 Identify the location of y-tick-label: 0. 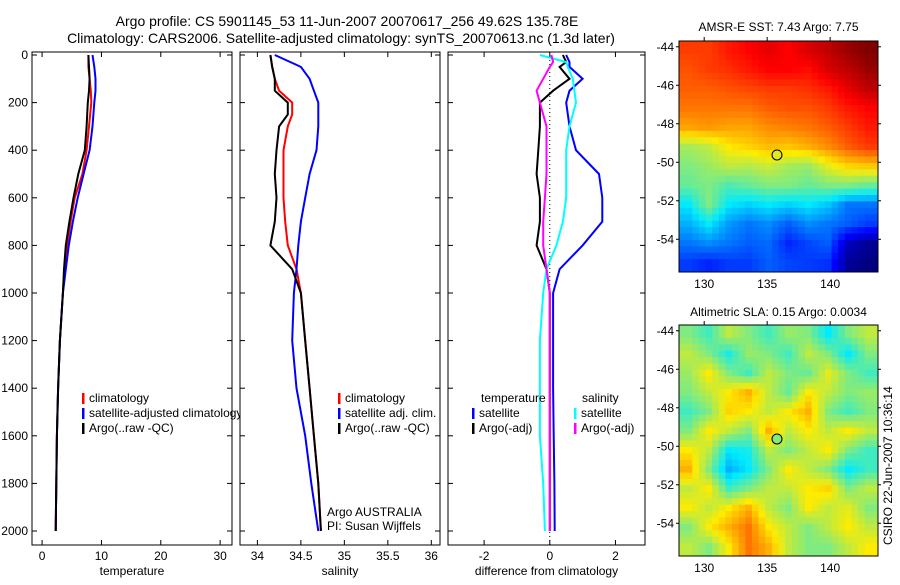
(24, 55).